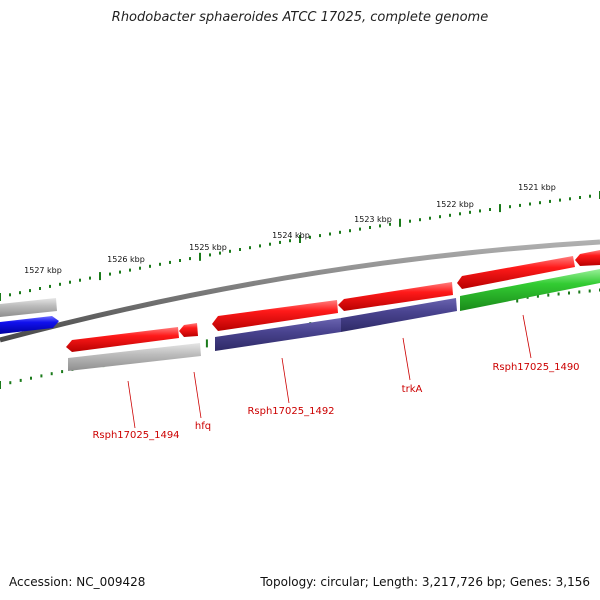  I want to click on label-leaders, so click(329, 371).